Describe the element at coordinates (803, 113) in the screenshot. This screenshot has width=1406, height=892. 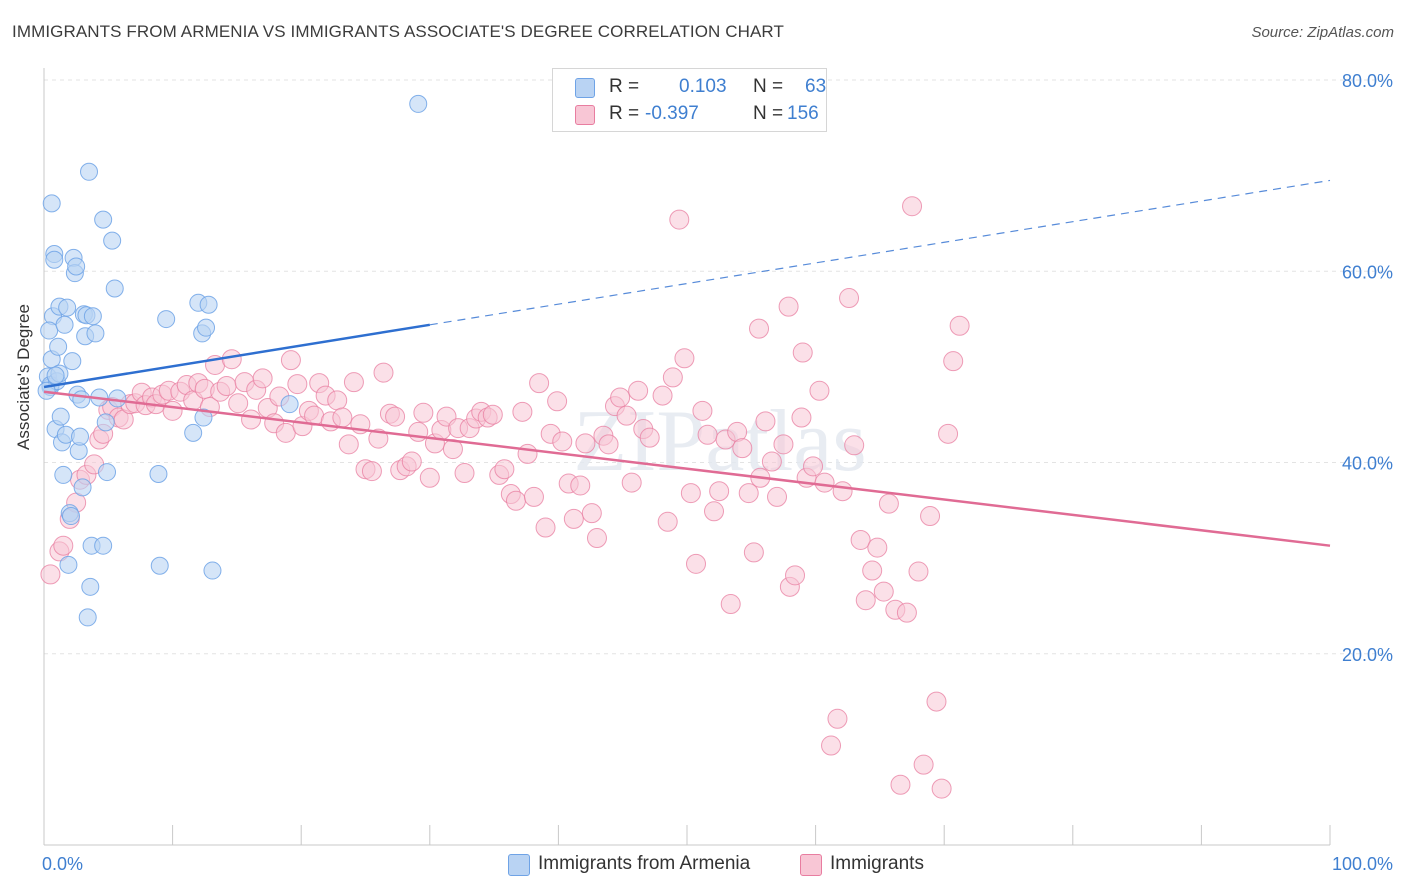
I see `legend-n-value: 156` at that location.